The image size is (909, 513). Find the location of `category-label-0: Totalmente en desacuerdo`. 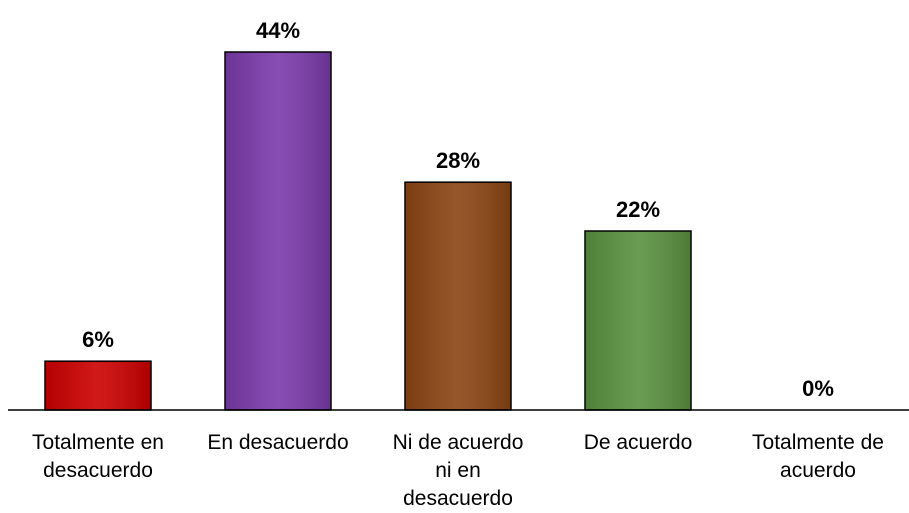

category-label-0: Totalmente en desacuerdo is located at coordinates (98, 456).